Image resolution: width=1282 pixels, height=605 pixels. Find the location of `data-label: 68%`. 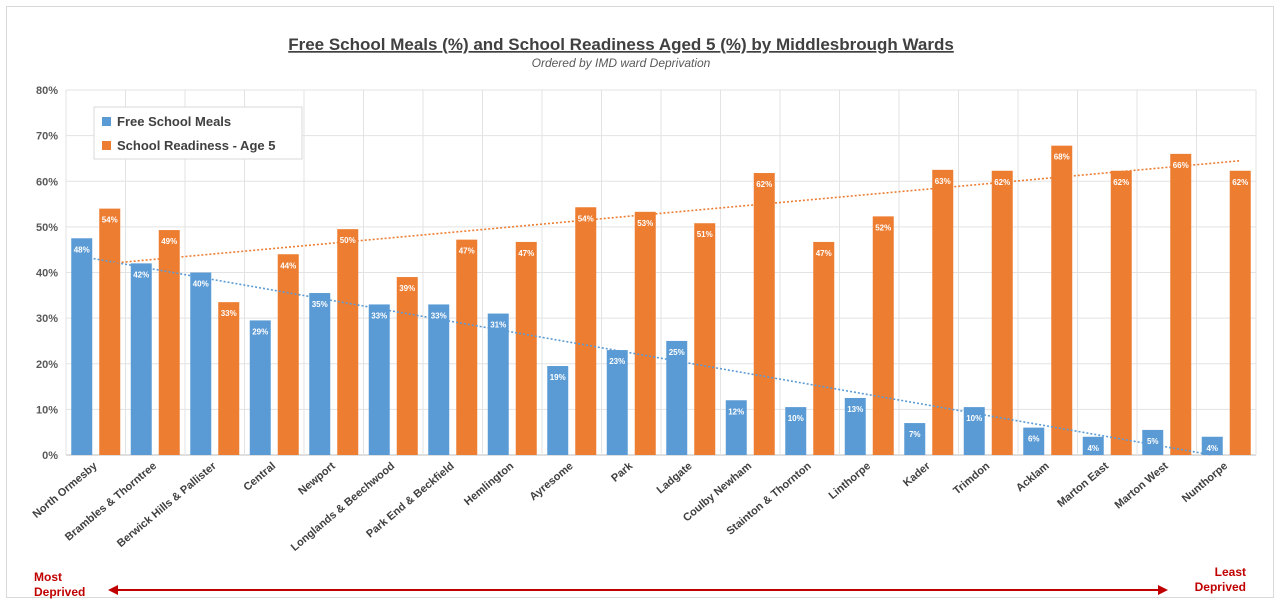

data-label: 68% is located at coordinates (1062, 157).